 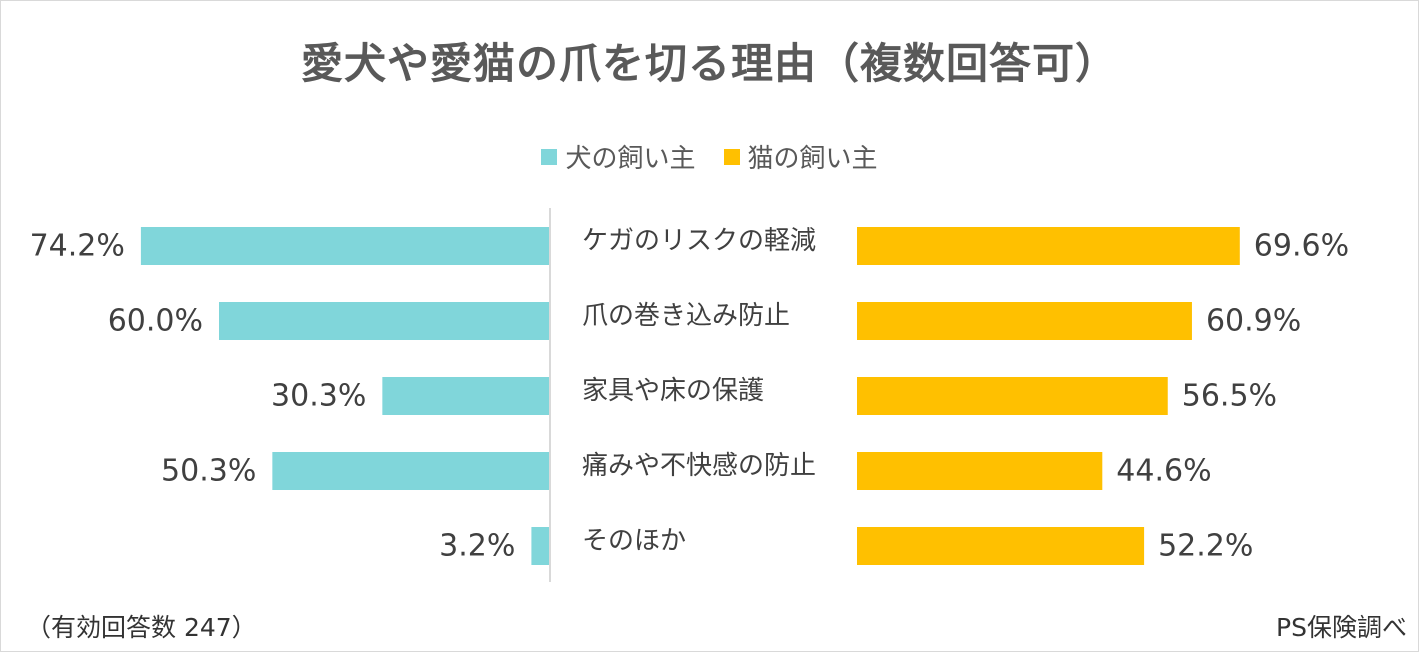 I want to click on legend-label-cat: 猫の飼い主, so click(x=812, y=159).